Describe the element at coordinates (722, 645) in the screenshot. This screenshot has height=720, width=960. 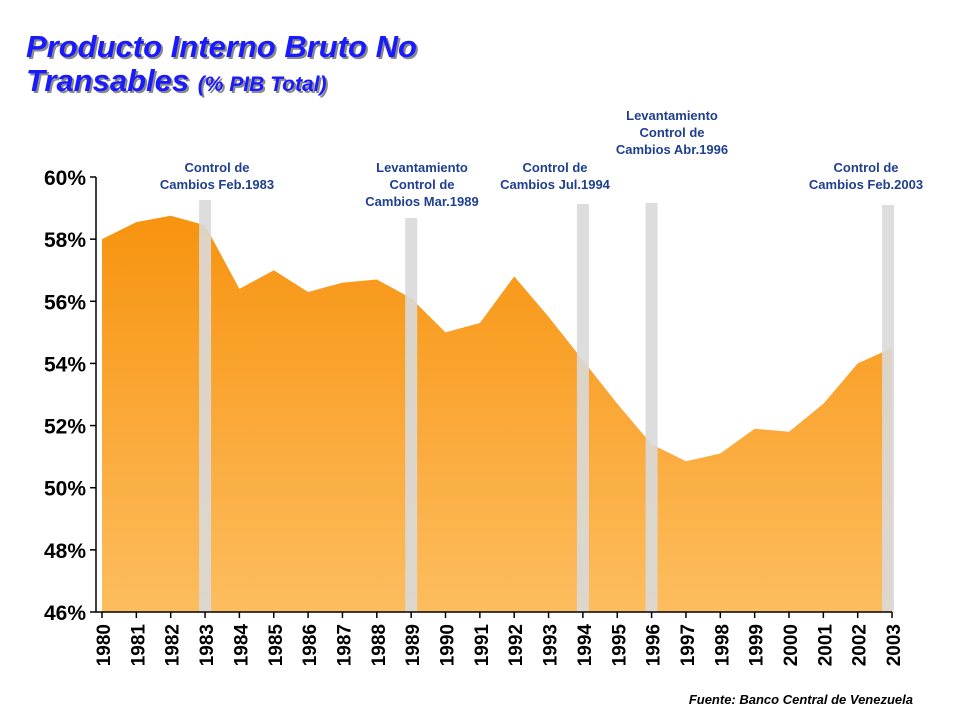
I see `x-tick-label-1998: 1998` at that location.